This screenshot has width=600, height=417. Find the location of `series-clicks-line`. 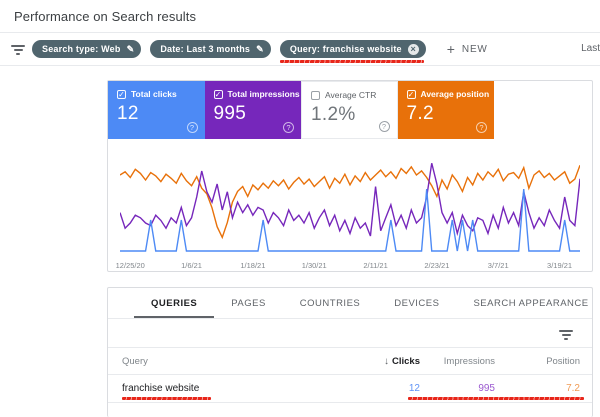

series-clicks-line is located at coordinates (350, 220).